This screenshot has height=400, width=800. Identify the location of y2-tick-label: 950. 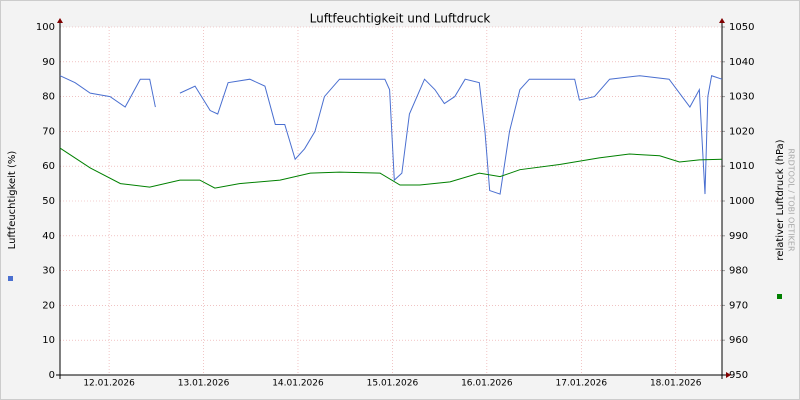
(738, 375).